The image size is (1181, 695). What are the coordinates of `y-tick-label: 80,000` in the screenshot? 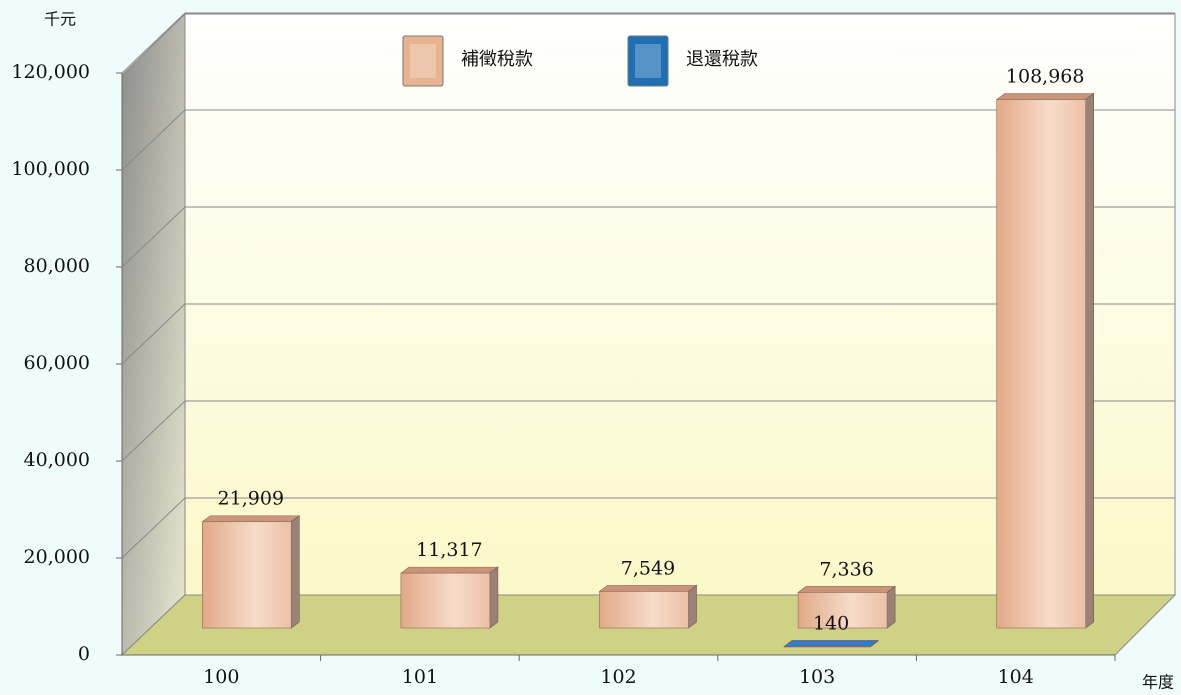 It's located at (57, 266).